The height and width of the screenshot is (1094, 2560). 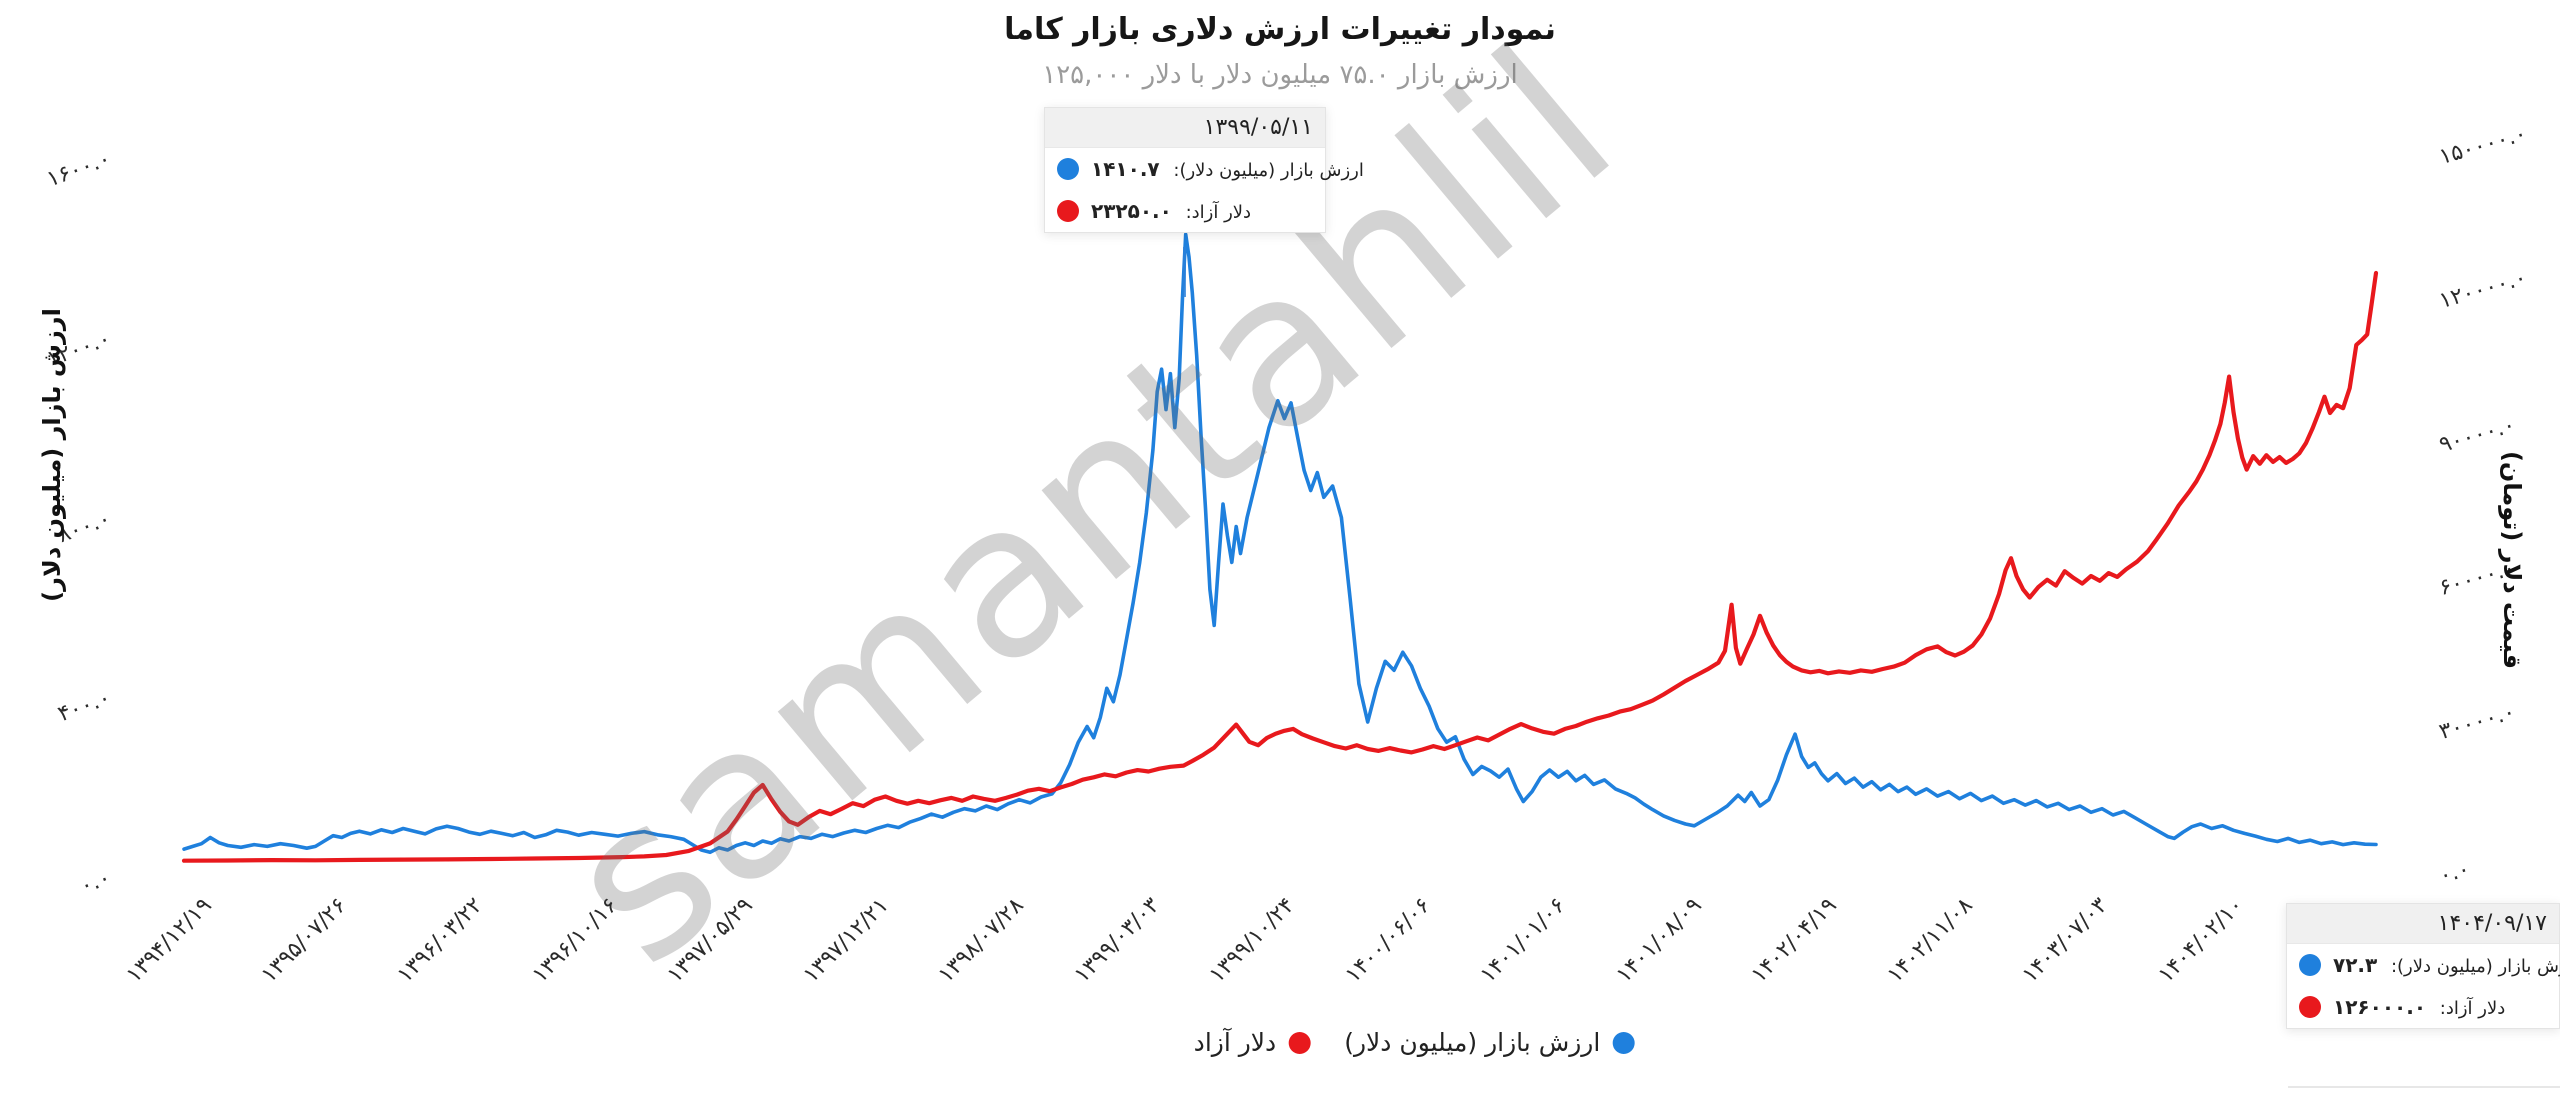 I want to click on tooltip-row-text: ارزش بازار (میلیون دلار): ۷۲.۳, so click(x=2446, y=965).